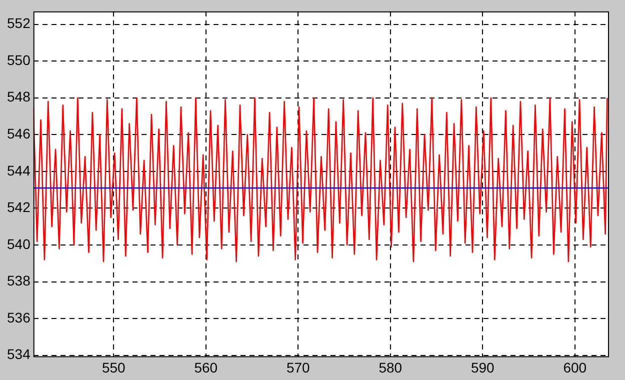  Describe the element at coordinates (19, 207) in the screenshot. I see `y-tick-label: 542` at that location.